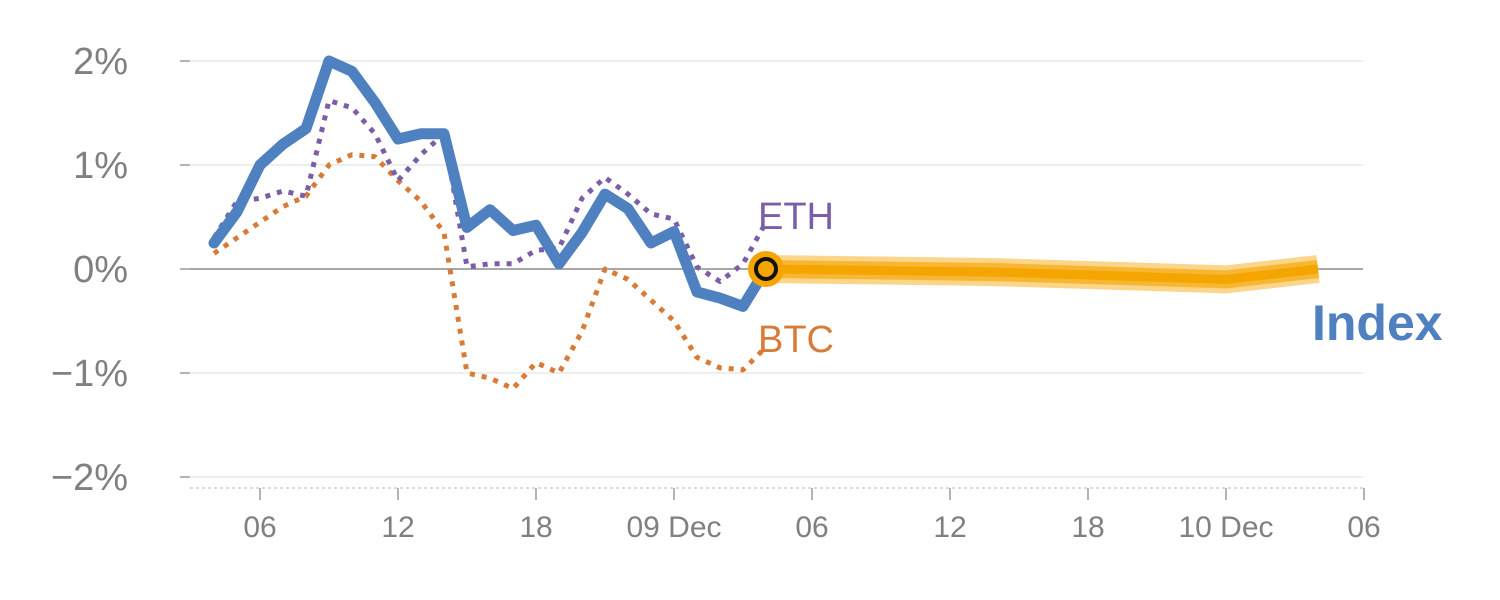  I want to click on forecast-line, so click(1042, 274).